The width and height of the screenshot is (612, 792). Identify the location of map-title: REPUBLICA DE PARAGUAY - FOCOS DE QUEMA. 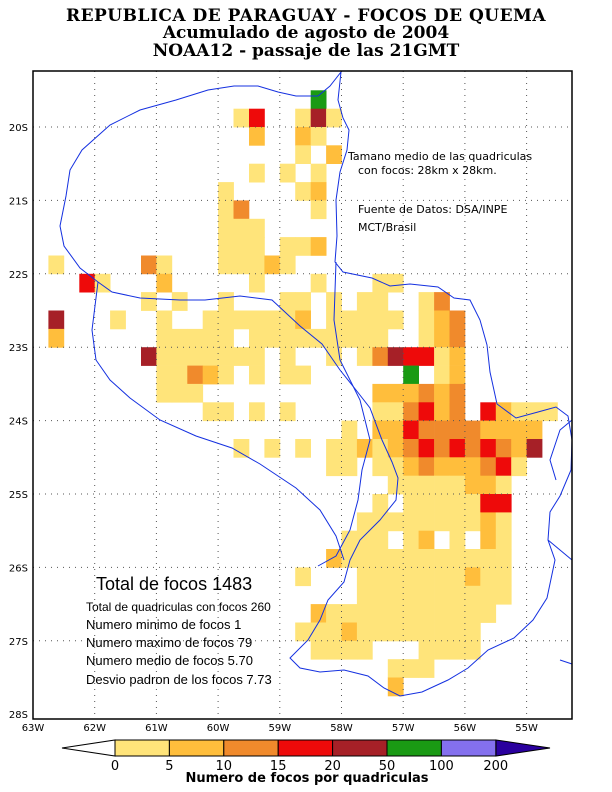
(306, 16).